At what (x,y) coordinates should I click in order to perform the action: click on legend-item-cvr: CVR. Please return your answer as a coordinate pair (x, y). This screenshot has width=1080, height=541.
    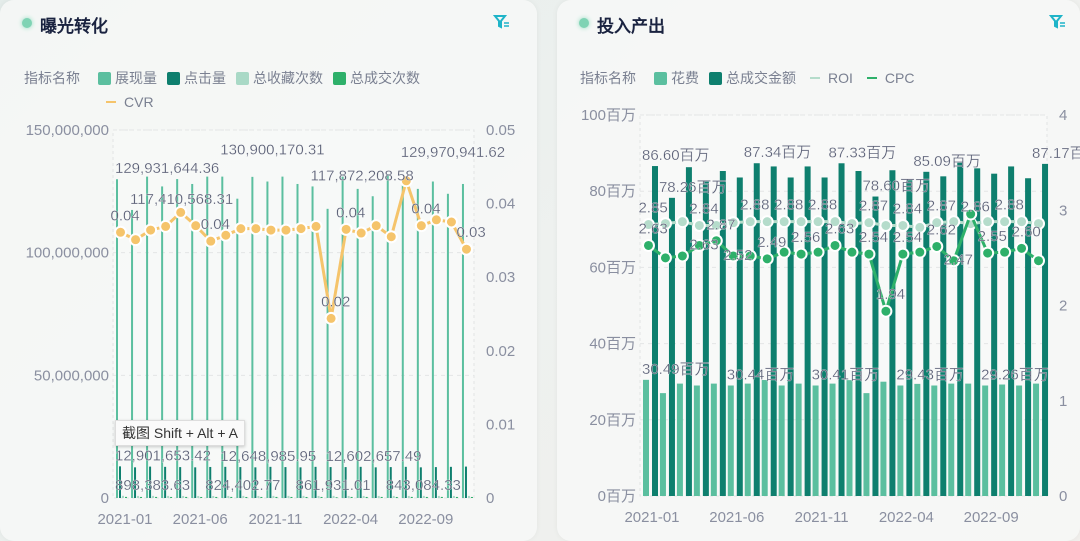
    Looking at the image, I should click on (128, 102).